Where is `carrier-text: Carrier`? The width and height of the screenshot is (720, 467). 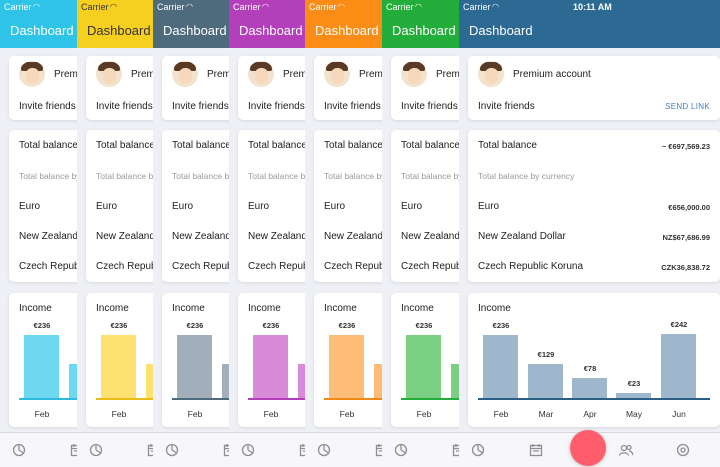 carrier-text: Carrier is located at coordinates (323, 7).